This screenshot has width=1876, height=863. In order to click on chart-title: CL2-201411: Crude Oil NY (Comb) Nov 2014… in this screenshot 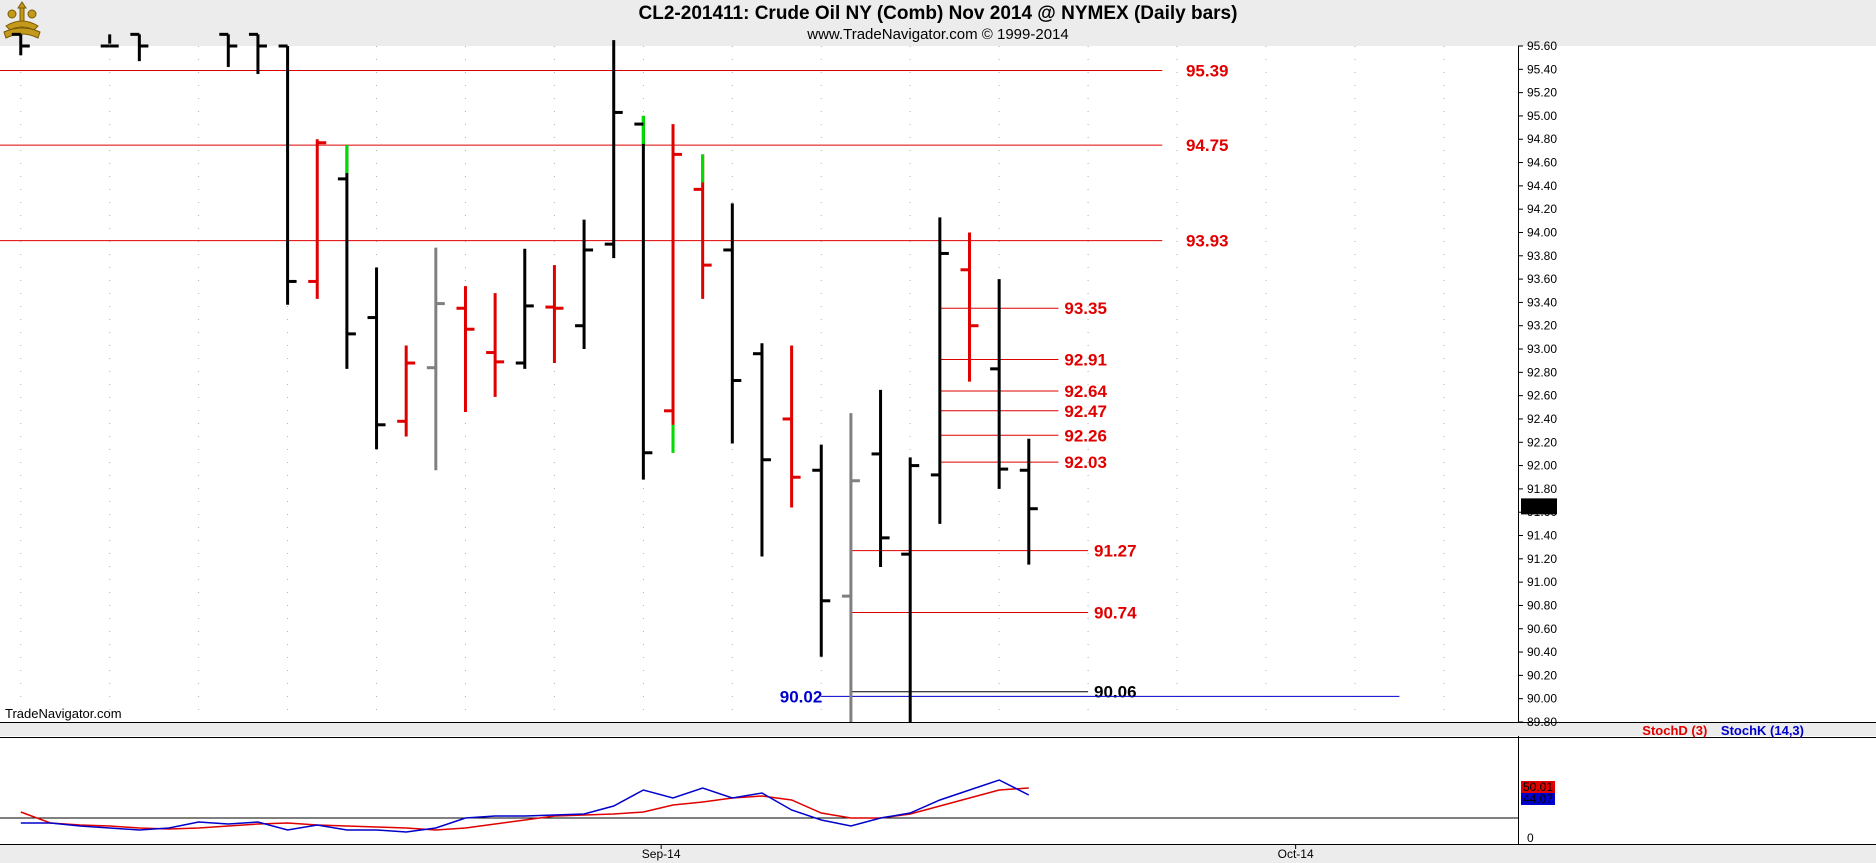, I will do `click(938, 13)`.